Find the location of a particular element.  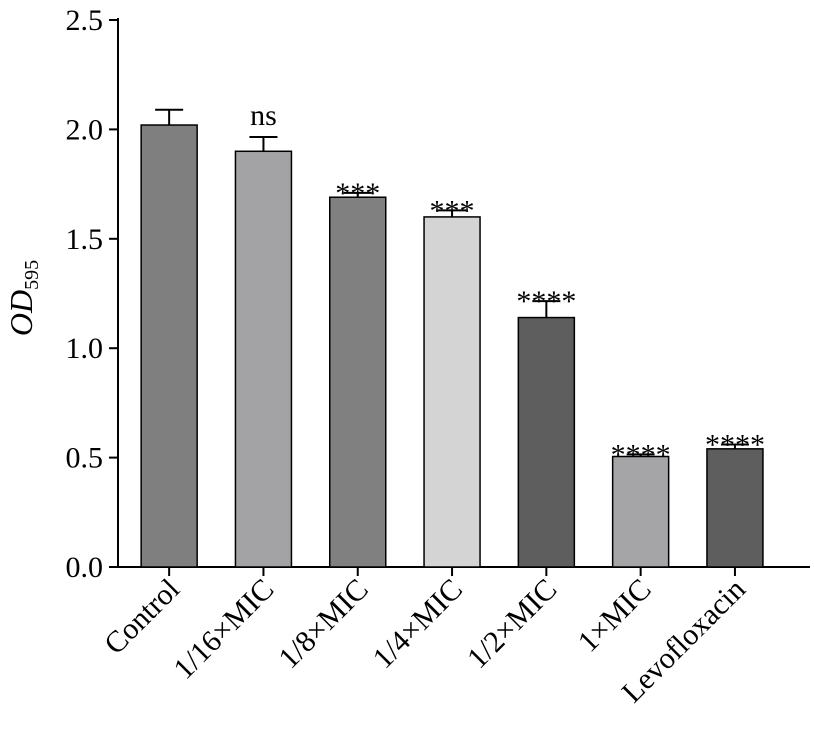

y-tick-label: 0.0 is located at coordinates (85, 567).